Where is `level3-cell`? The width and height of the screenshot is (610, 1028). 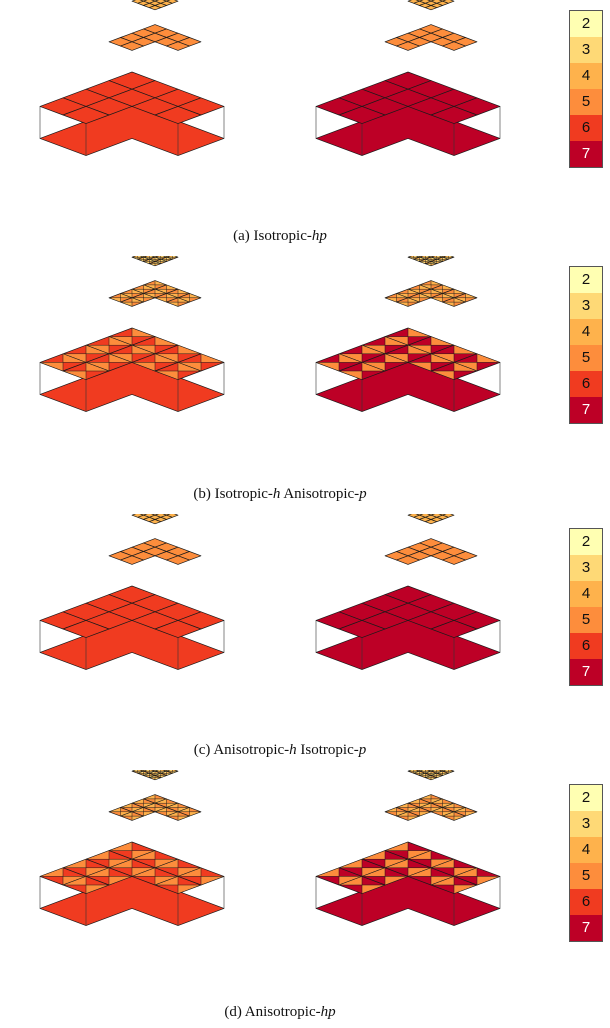 level3-cell is located at coordinates (132, 560).